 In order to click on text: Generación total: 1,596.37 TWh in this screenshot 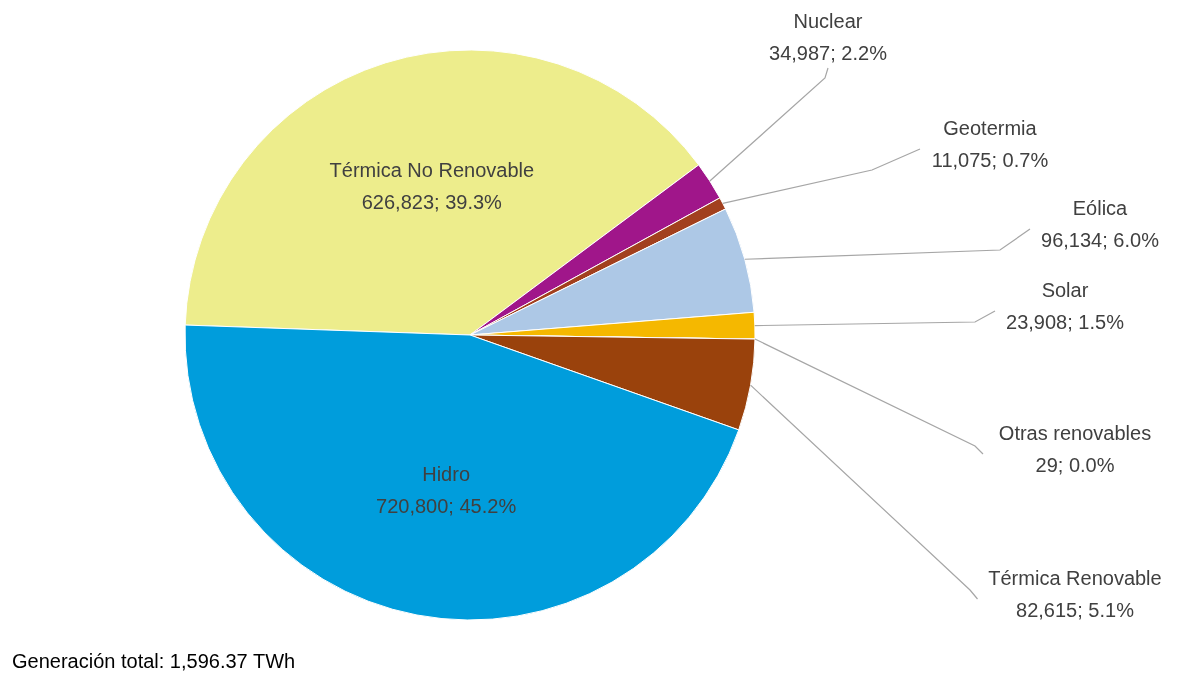, I will do `click(154, 661)`.